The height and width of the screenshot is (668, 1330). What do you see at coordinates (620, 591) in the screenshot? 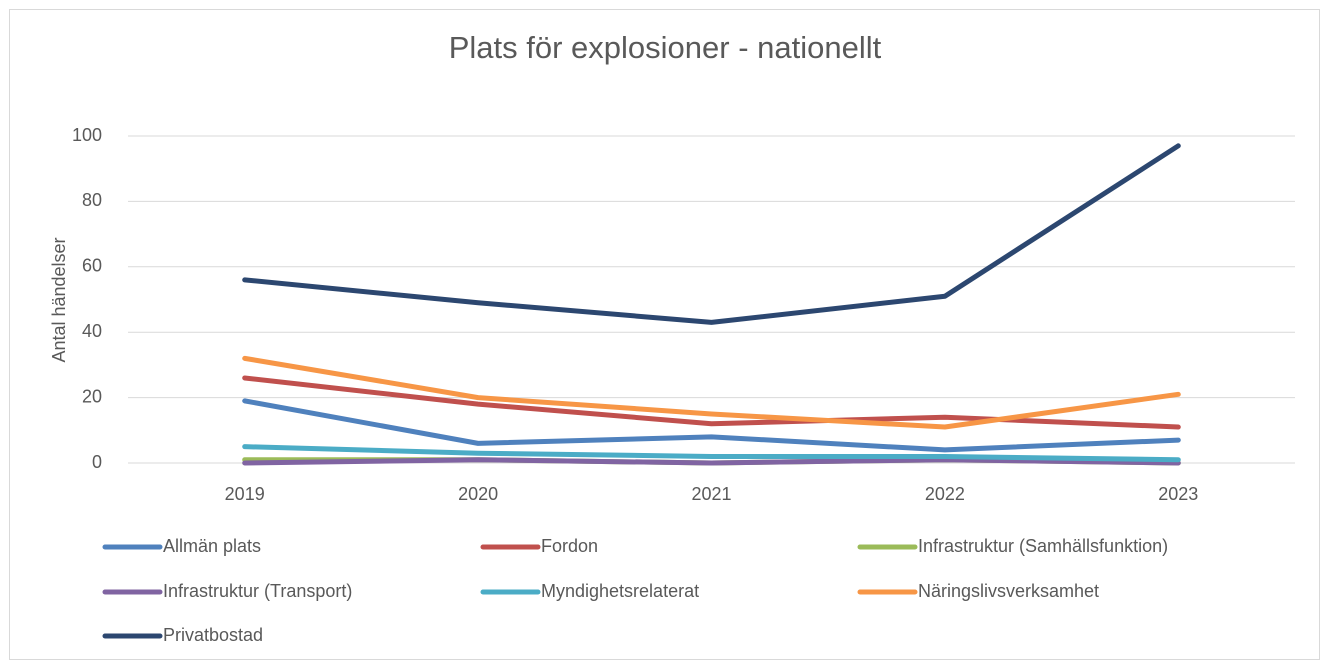
I see `legend-label: Myndighetsrelaterat` at bounding box center [620, 591].